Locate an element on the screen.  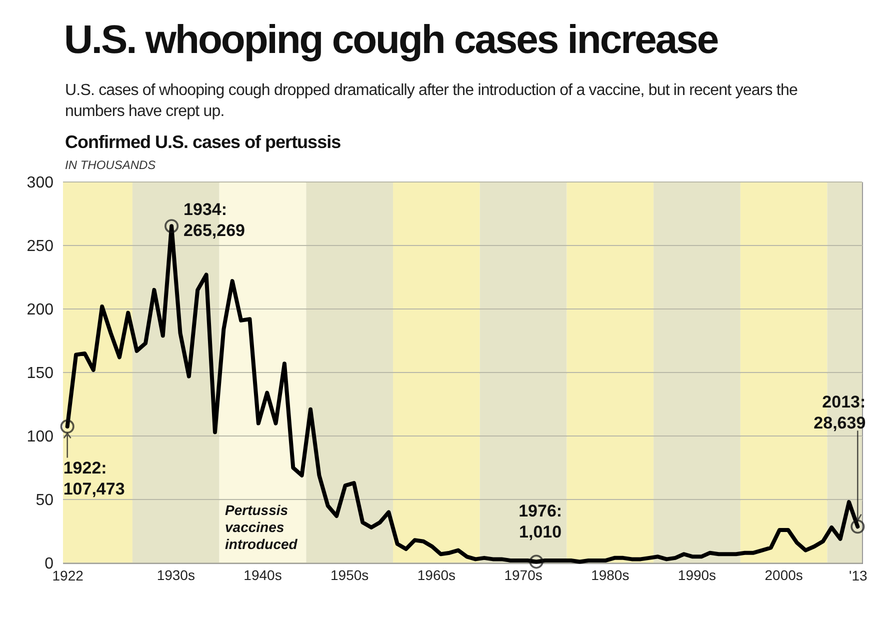
band-label: 1930s is located at coordinates (175, 575).